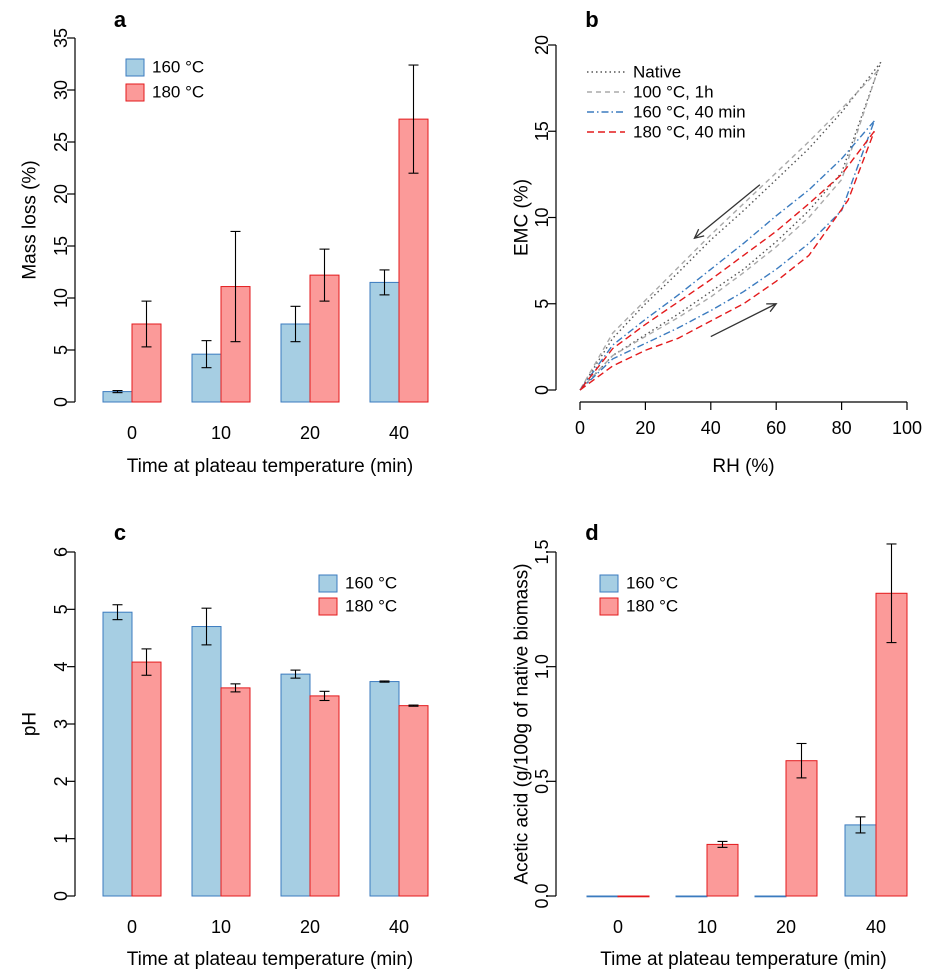 The height and width of the screenshot is (977, 930). Describe the element at coordinates (30, 724) in the screenshot. I see `y-axis-title: pH` at that location.